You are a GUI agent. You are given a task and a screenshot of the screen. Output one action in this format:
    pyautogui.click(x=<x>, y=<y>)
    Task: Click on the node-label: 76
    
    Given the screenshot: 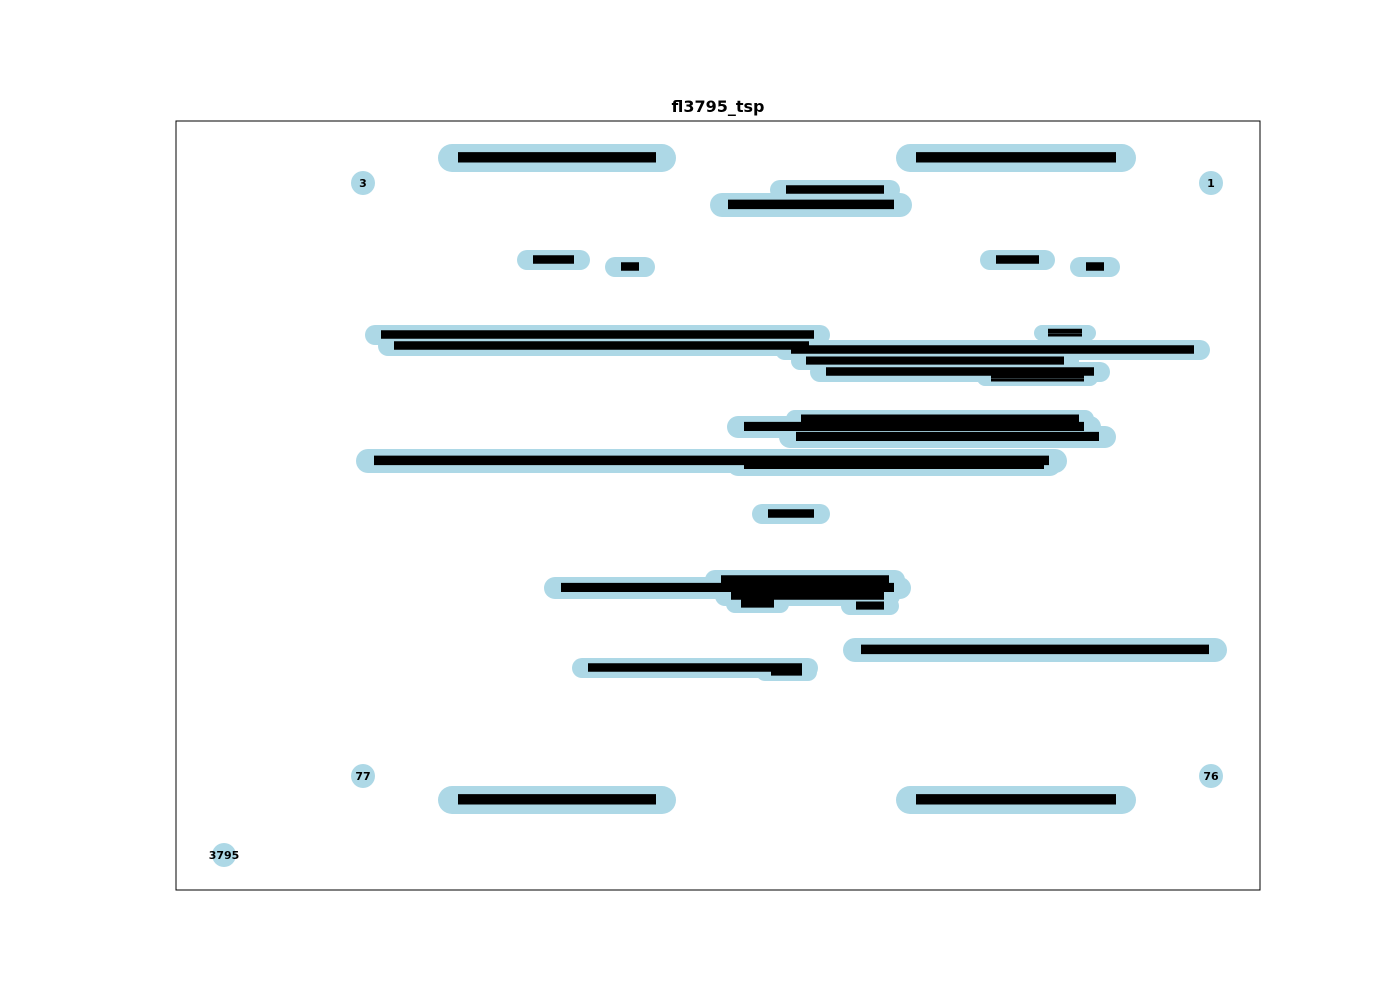 What is the action you would take?
    pyautogui.click(x=1211, y=776)
    